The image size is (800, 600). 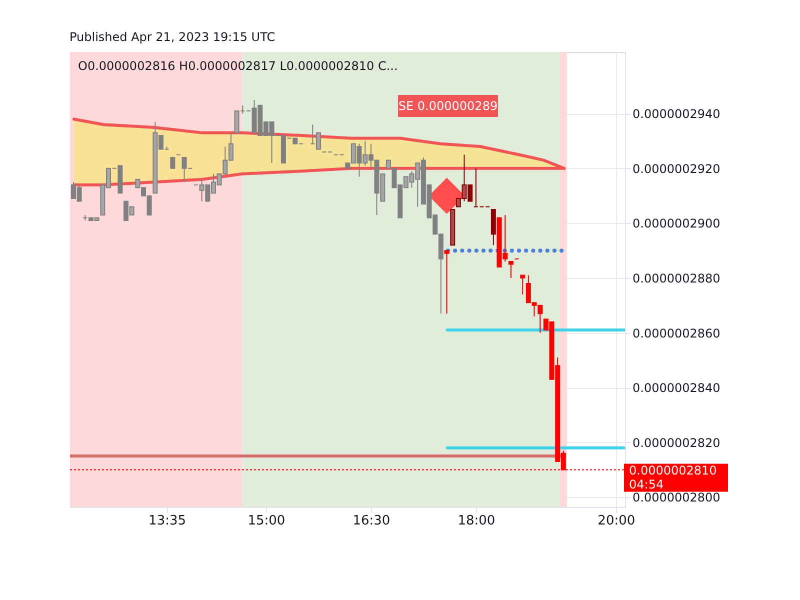 I want to click on x-tick-label: 18:00, so click(x=477, y=521).